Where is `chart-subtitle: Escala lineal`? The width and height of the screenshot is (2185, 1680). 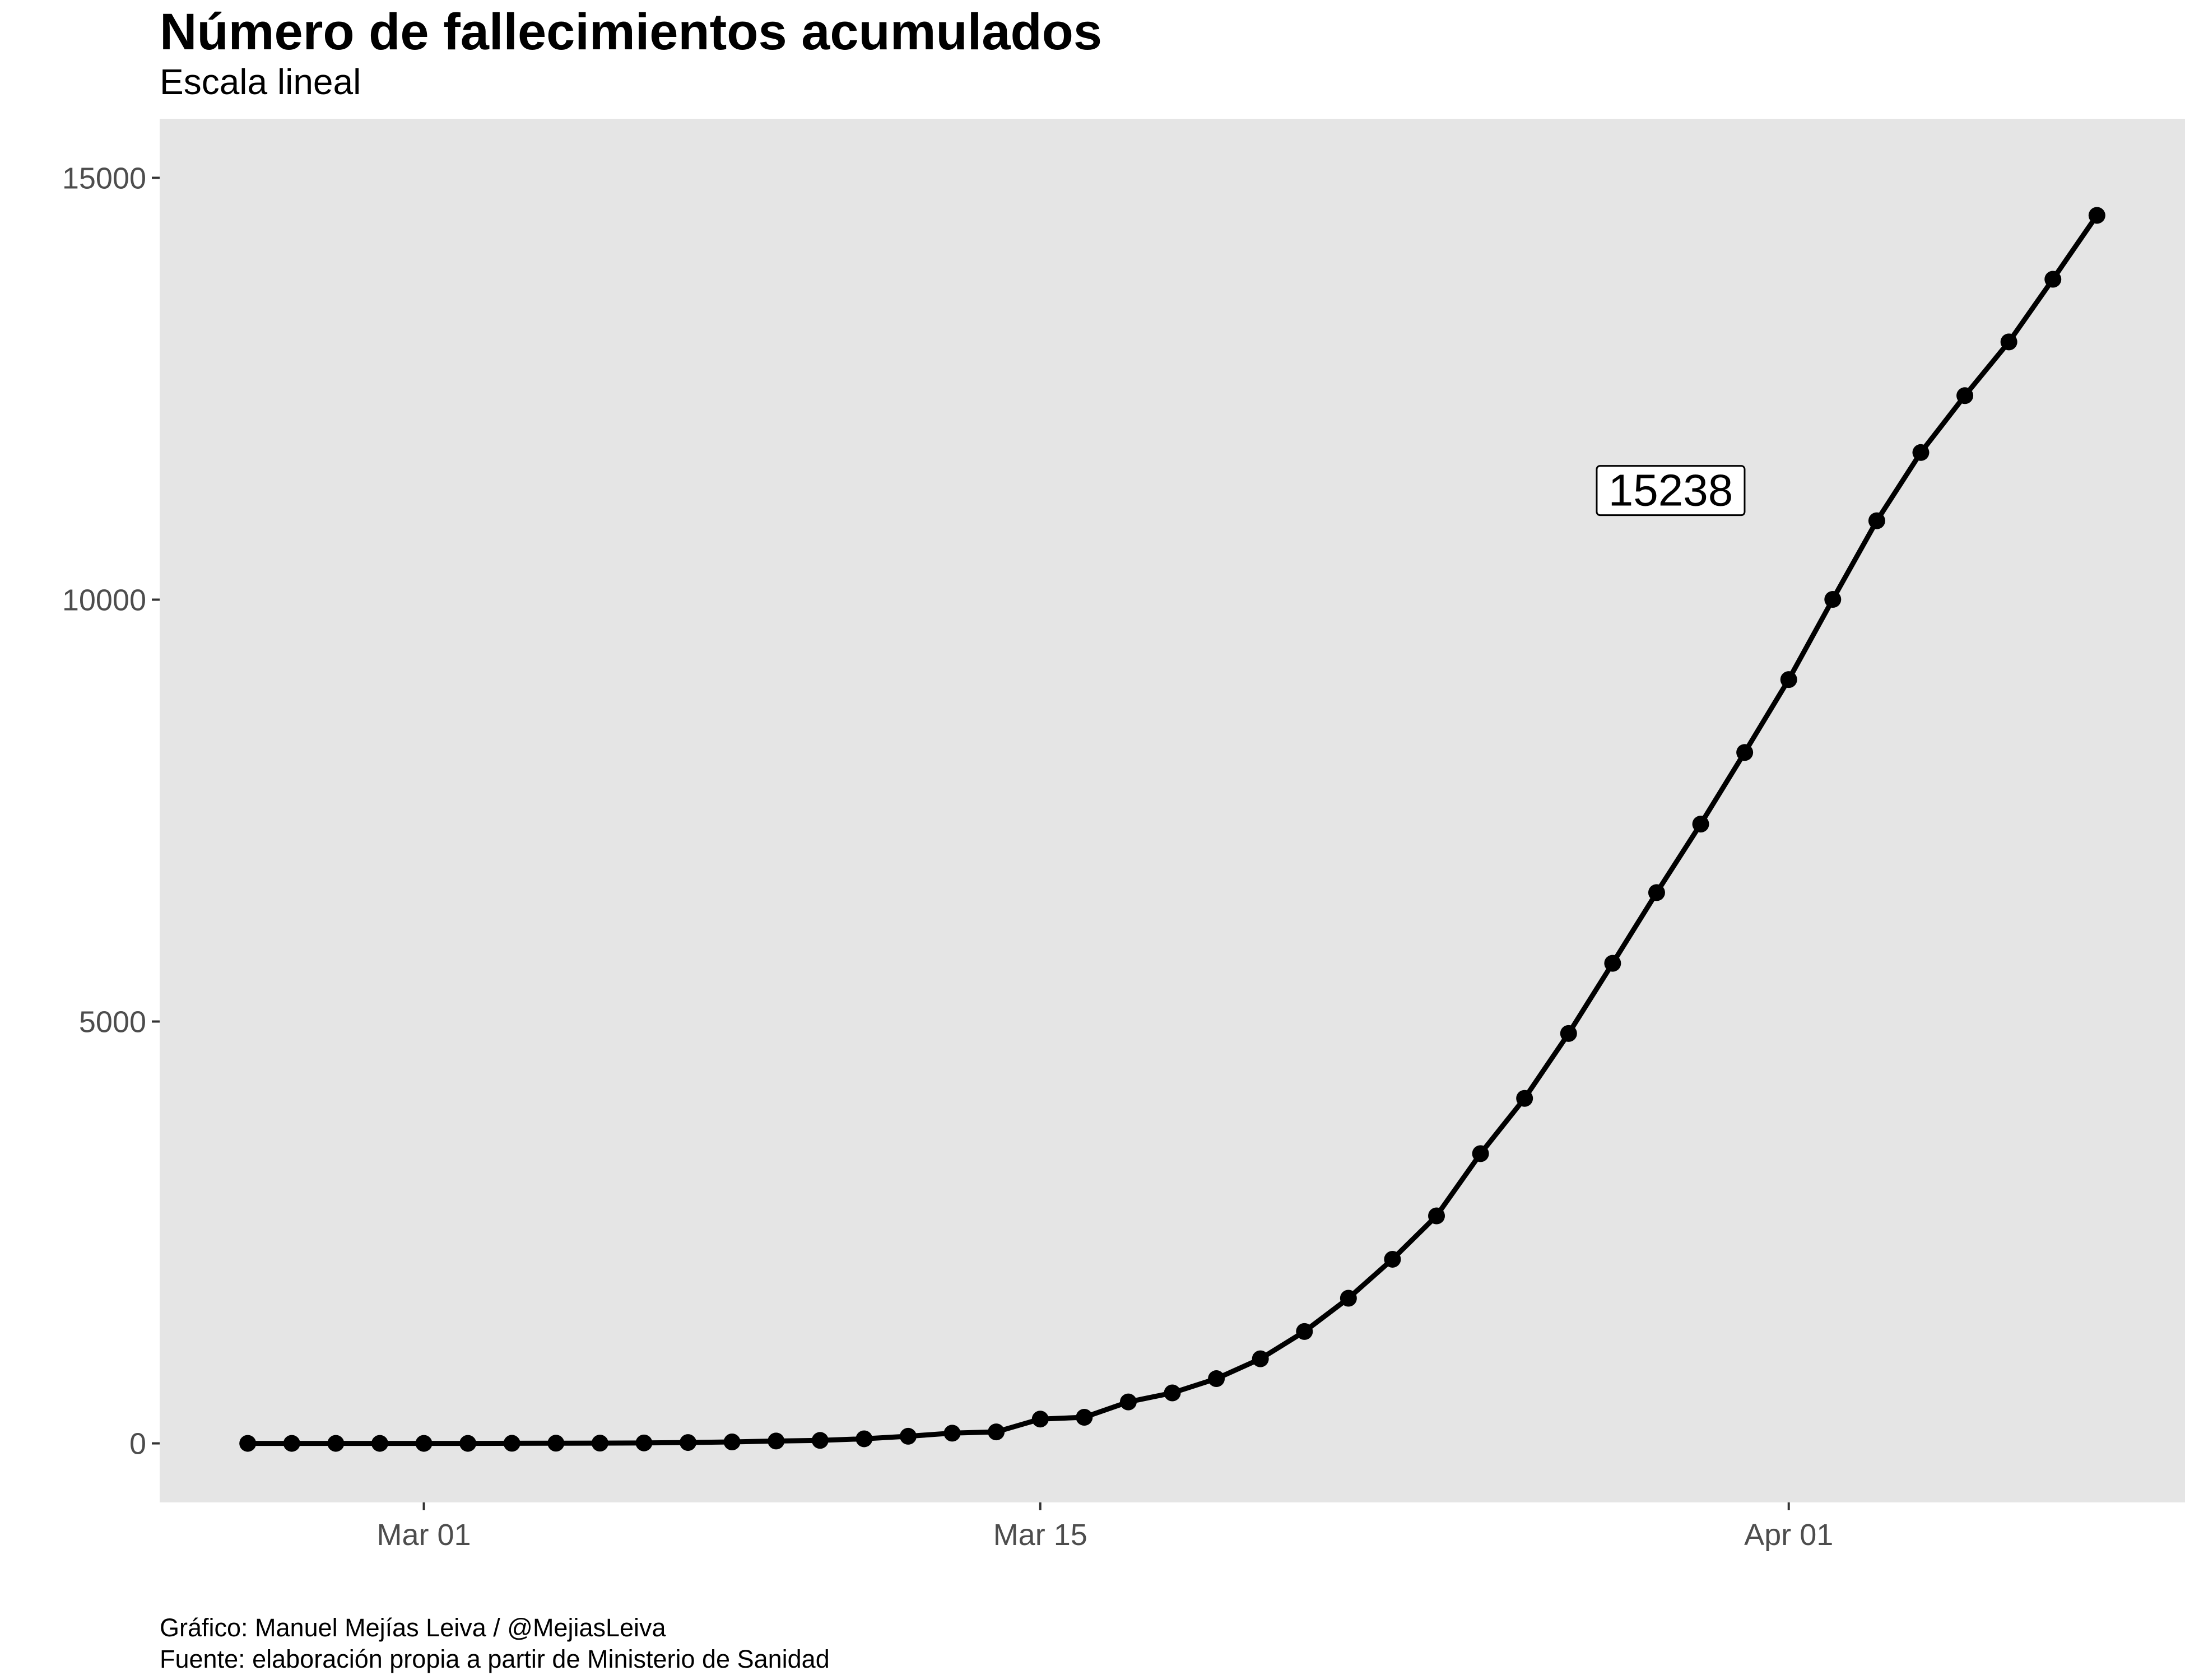 chart-subtitle: Escala lineal is located at coordinates (260, 82).